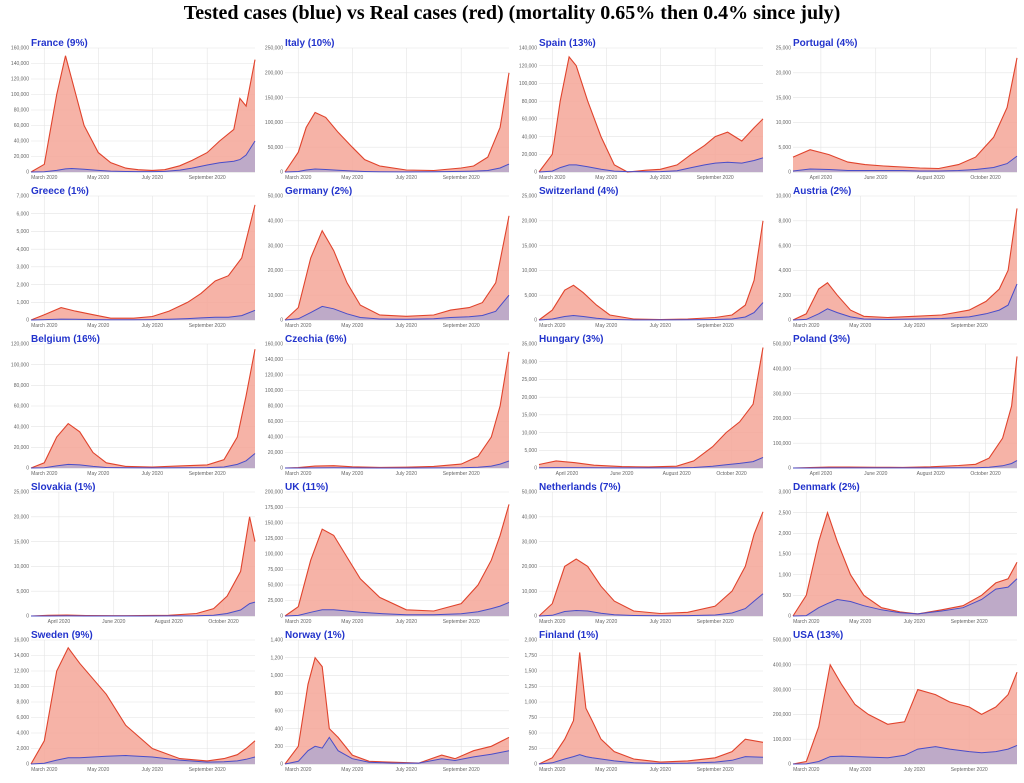 This screenshot has width=1024, height=783. Describe the element at coordinates (567, 43) in the screenshot. I see `chart-title: Spain (13%)` at that location.